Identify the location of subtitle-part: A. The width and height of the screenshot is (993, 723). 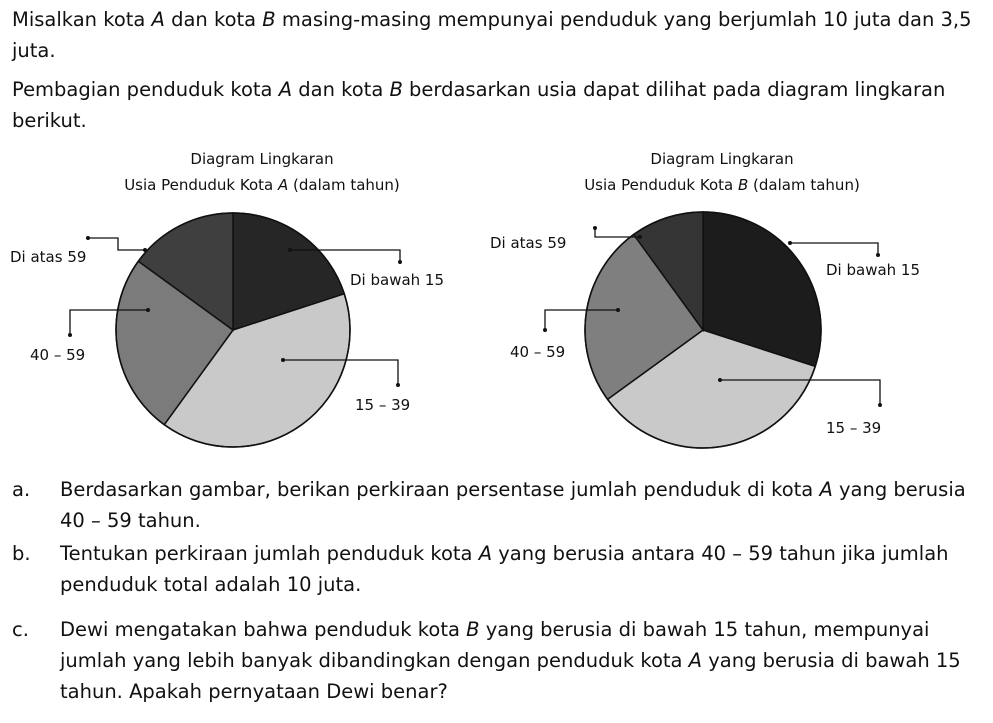
(282, 185).